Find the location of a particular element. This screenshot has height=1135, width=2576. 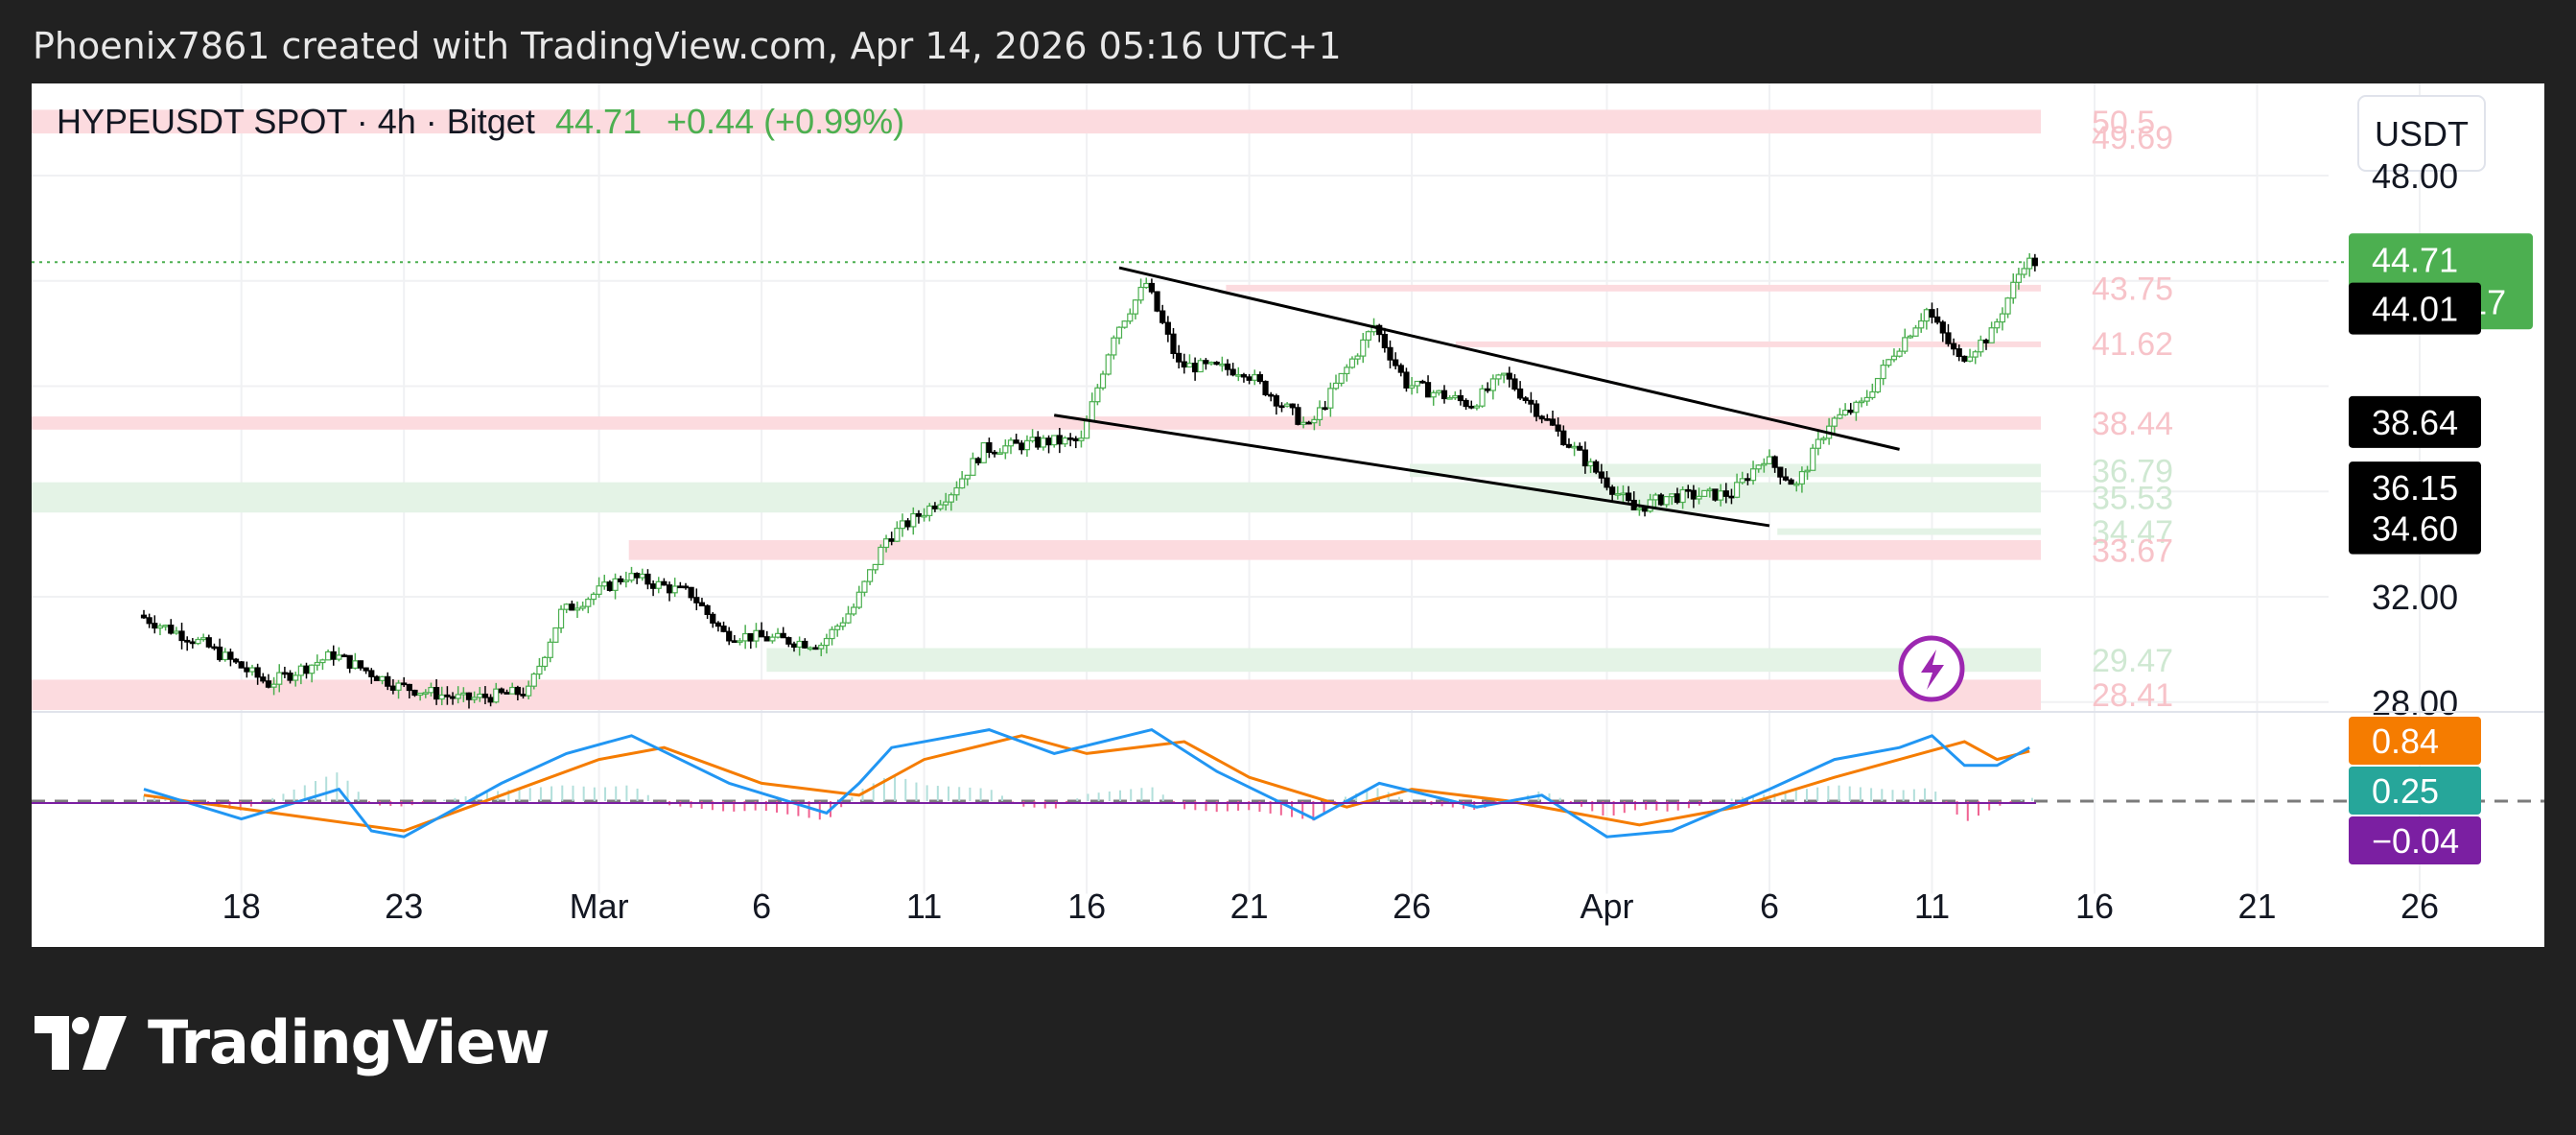

symbol-title: HYPEUSDT SPOT · 4h · Bitget is located at coordinates (296, 121).